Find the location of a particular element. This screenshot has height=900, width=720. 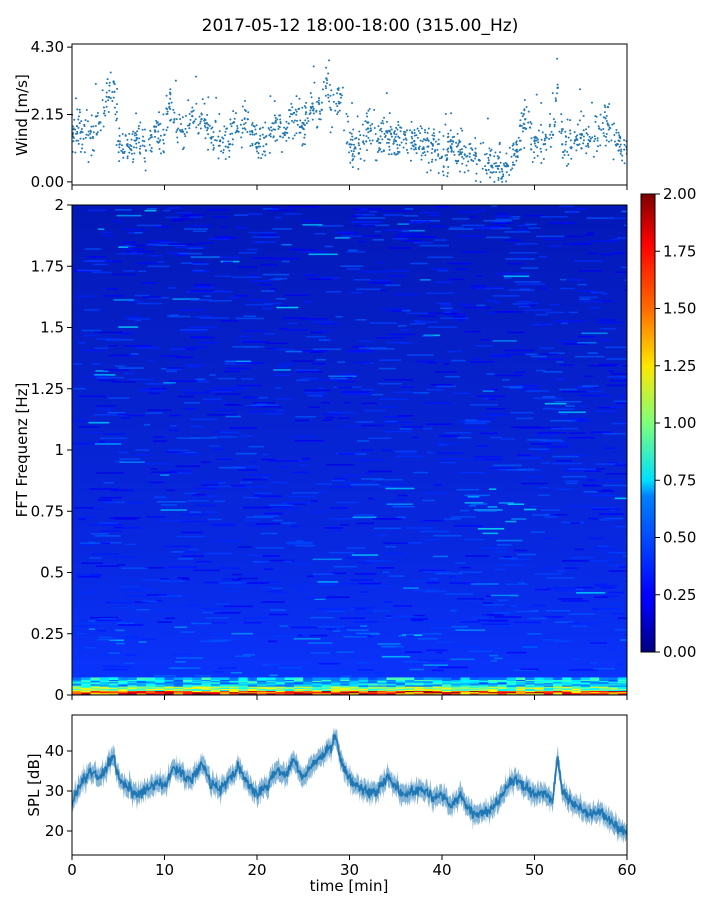

spl-y-tick-label: 20 is located at coordinates (54, 831).